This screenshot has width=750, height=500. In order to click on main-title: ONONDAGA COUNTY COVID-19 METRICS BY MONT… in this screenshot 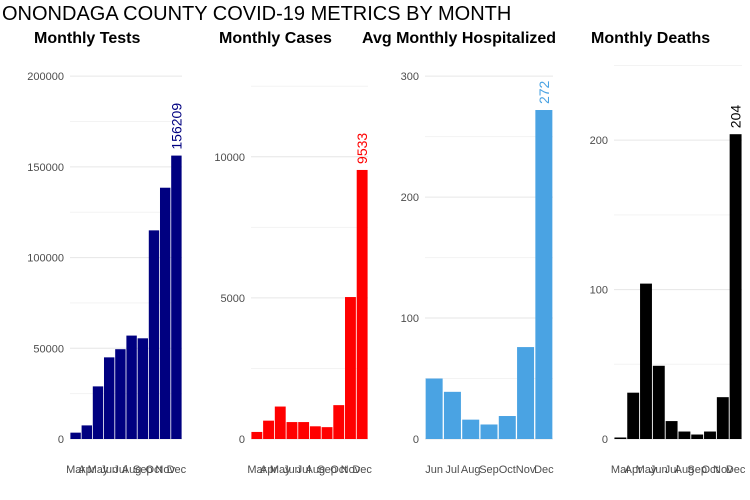, I will do `click(257, 14)`.